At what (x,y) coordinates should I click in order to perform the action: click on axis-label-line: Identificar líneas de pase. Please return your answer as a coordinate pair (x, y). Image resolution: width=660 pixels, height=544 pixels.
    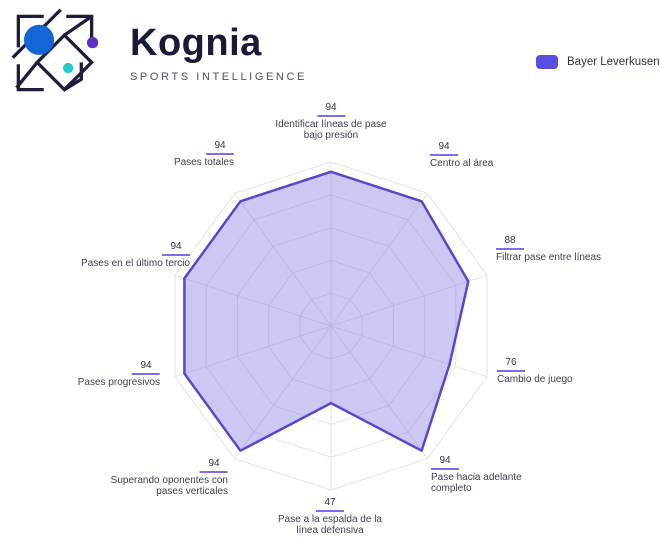
    Looking at the image, I should click on (331, 124).